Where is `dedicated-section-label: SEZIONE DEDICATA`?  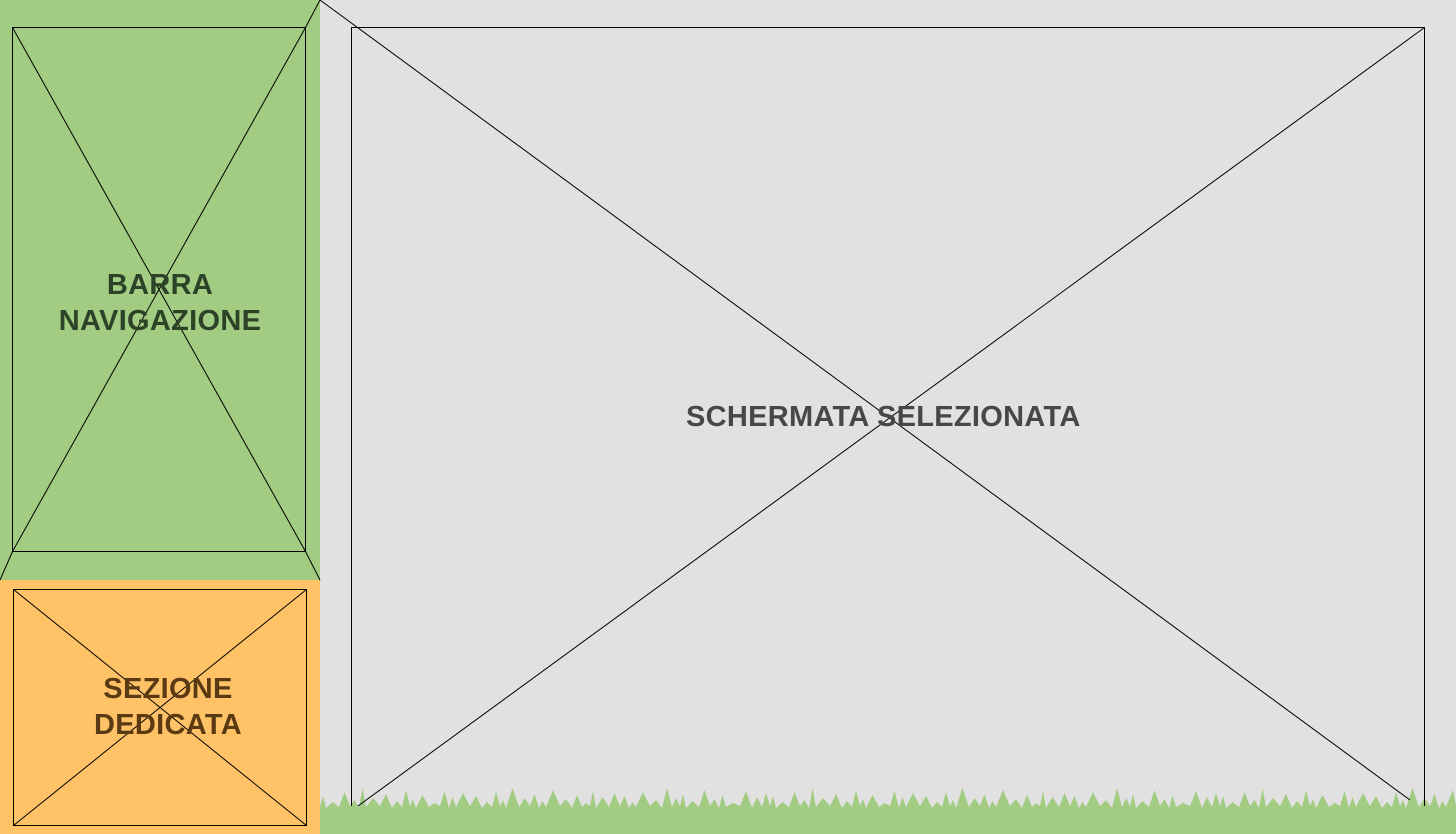 dedicated-section-label: SEZIONE DEDICATA is located at coordinates (168, 707).